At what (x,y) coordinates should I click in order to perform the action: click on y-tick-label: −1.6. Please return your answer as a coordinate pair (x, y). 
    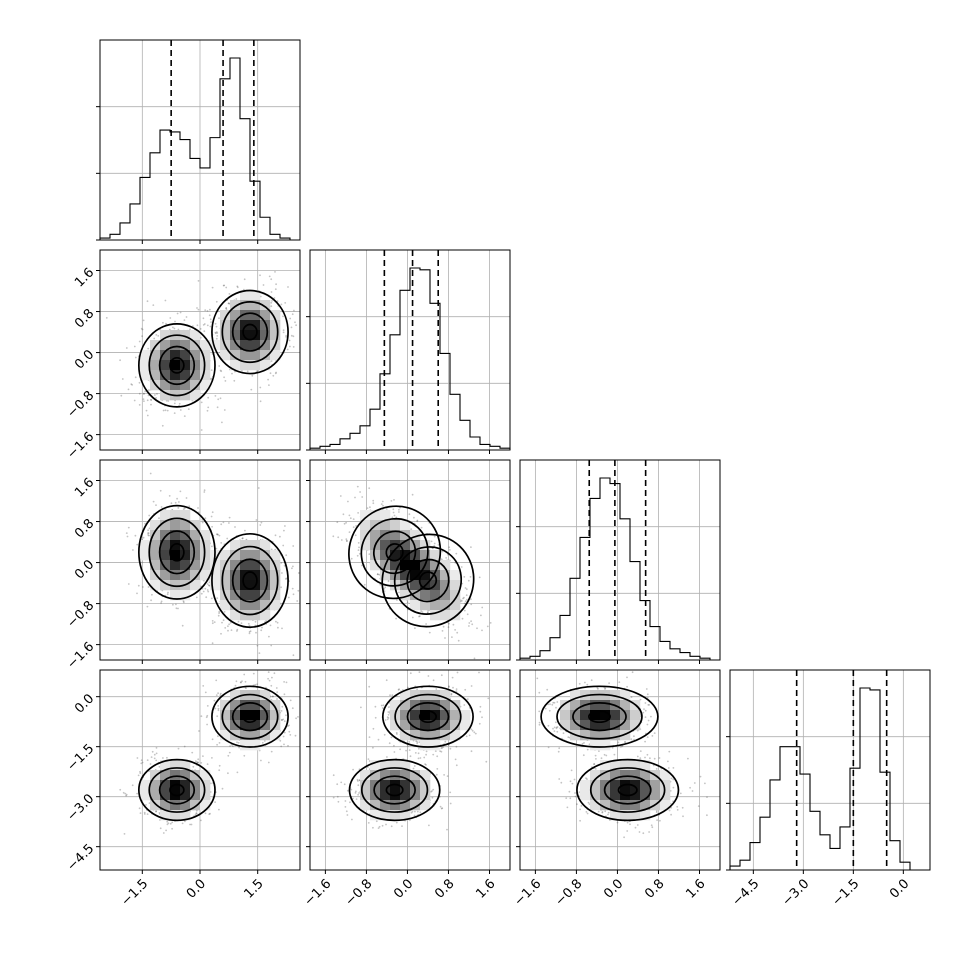
    Looking at the image, I should click on (80, 655).